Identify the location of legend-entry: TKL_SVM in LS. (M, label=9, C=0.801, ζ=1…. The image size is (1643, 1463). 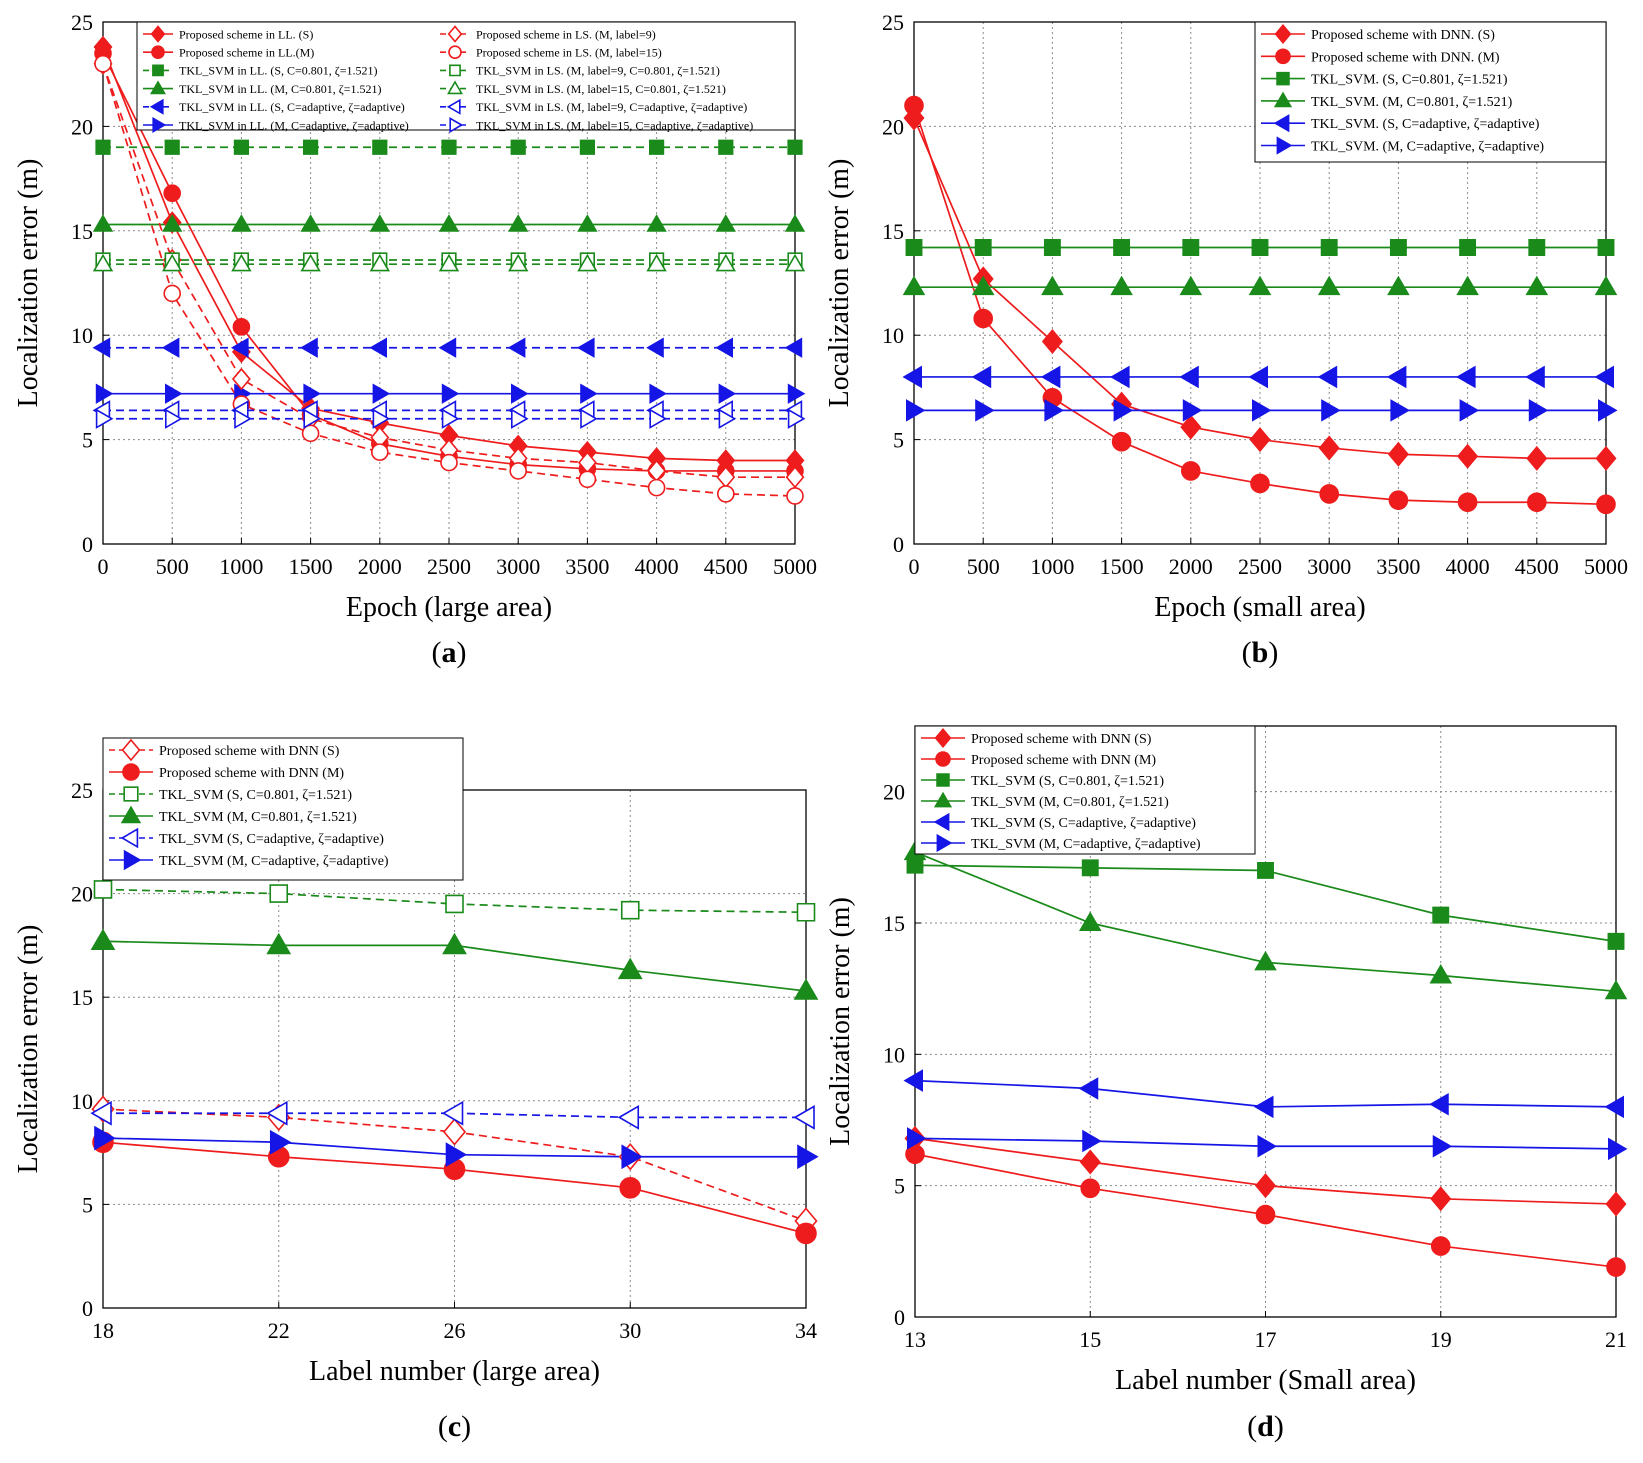
(598, 71).